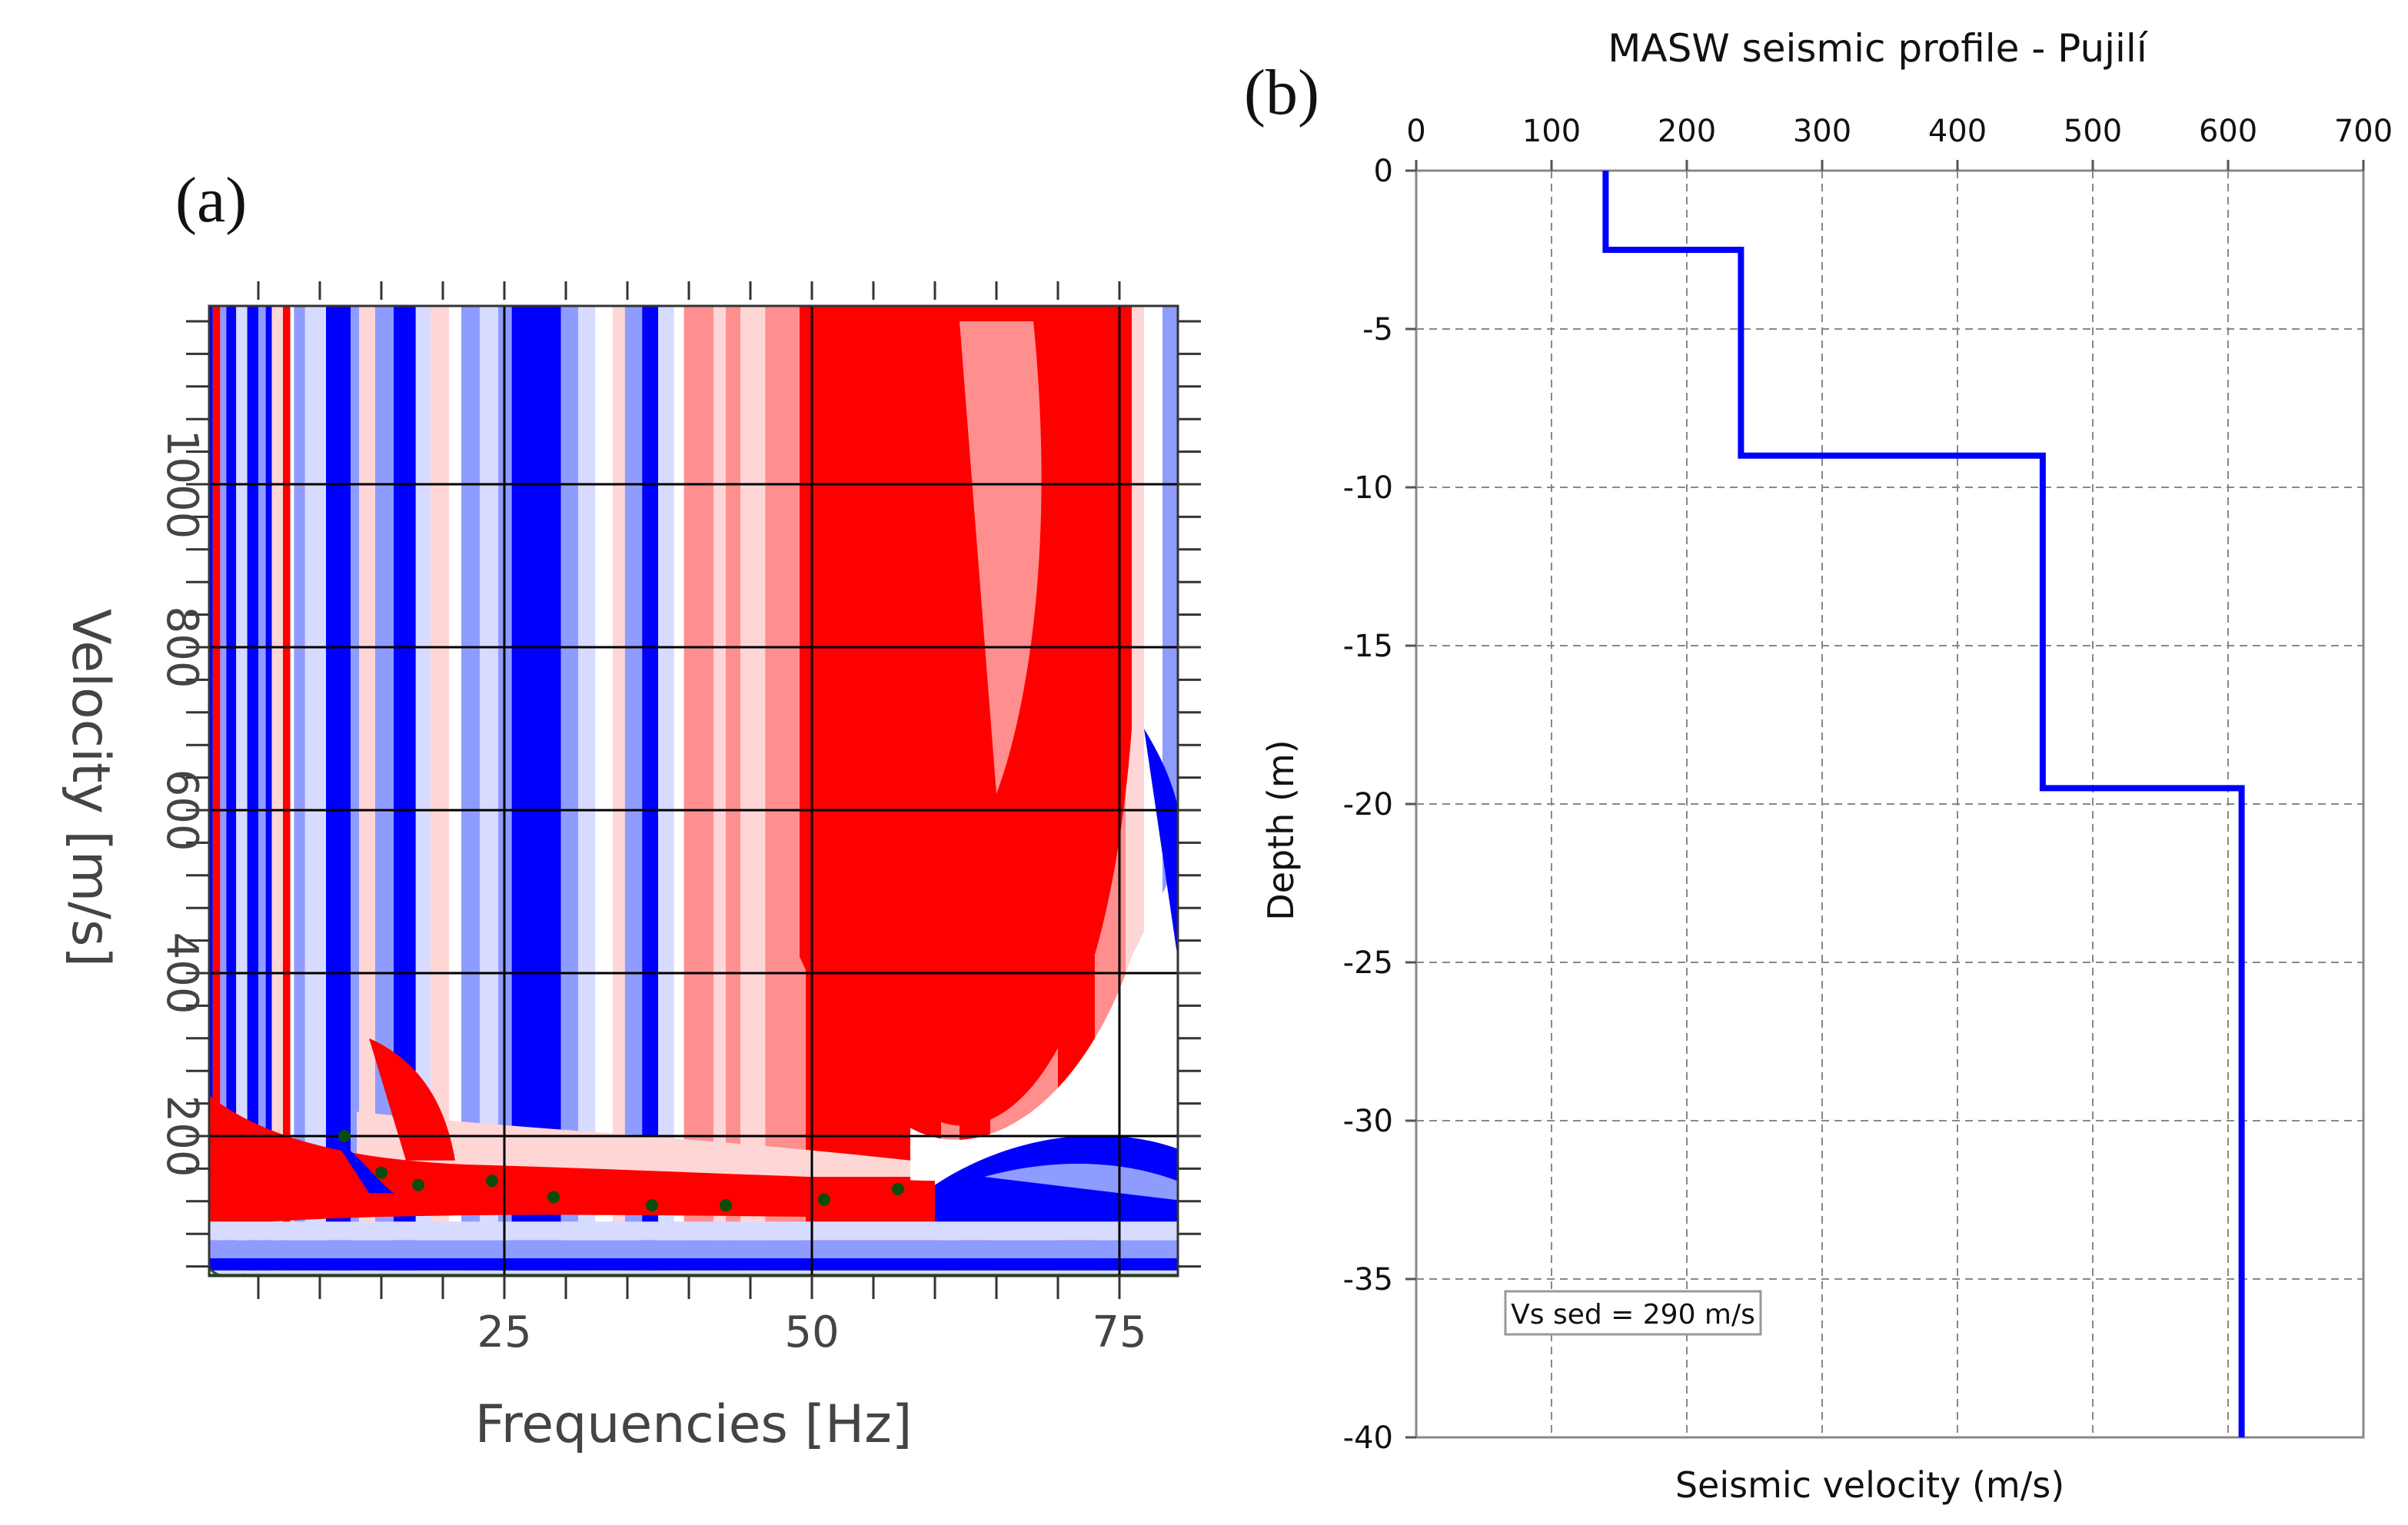  What do you see at coordinates (1878, 48) in the screenshot?
I see `panel-b-title: MASW seismic profile - Pujilí` at bounding box center [1878, 48].